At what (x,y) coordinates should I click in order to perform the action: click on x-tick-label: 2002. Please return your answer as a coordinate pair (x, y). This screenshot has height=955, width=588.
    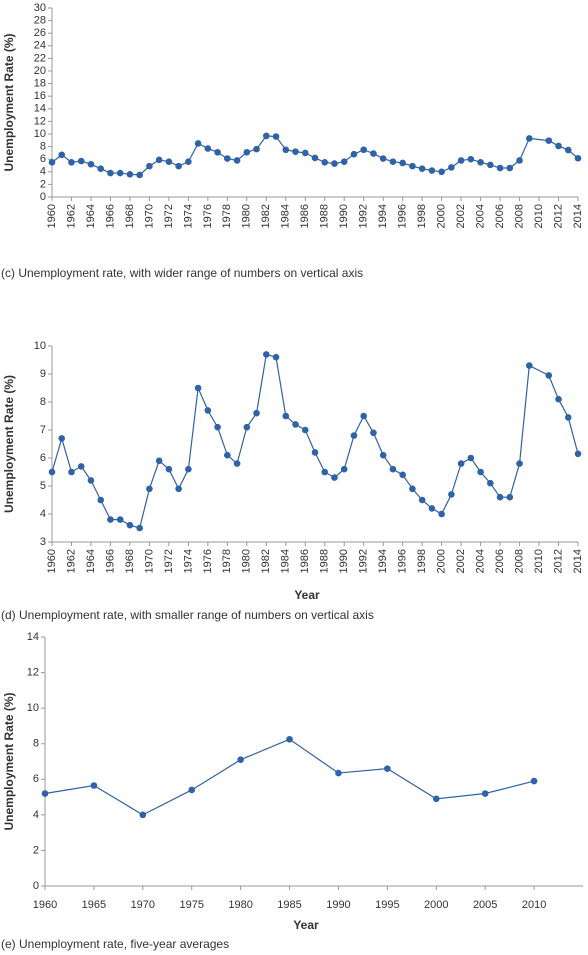
    Looking at the image, I should click on (461, 216).